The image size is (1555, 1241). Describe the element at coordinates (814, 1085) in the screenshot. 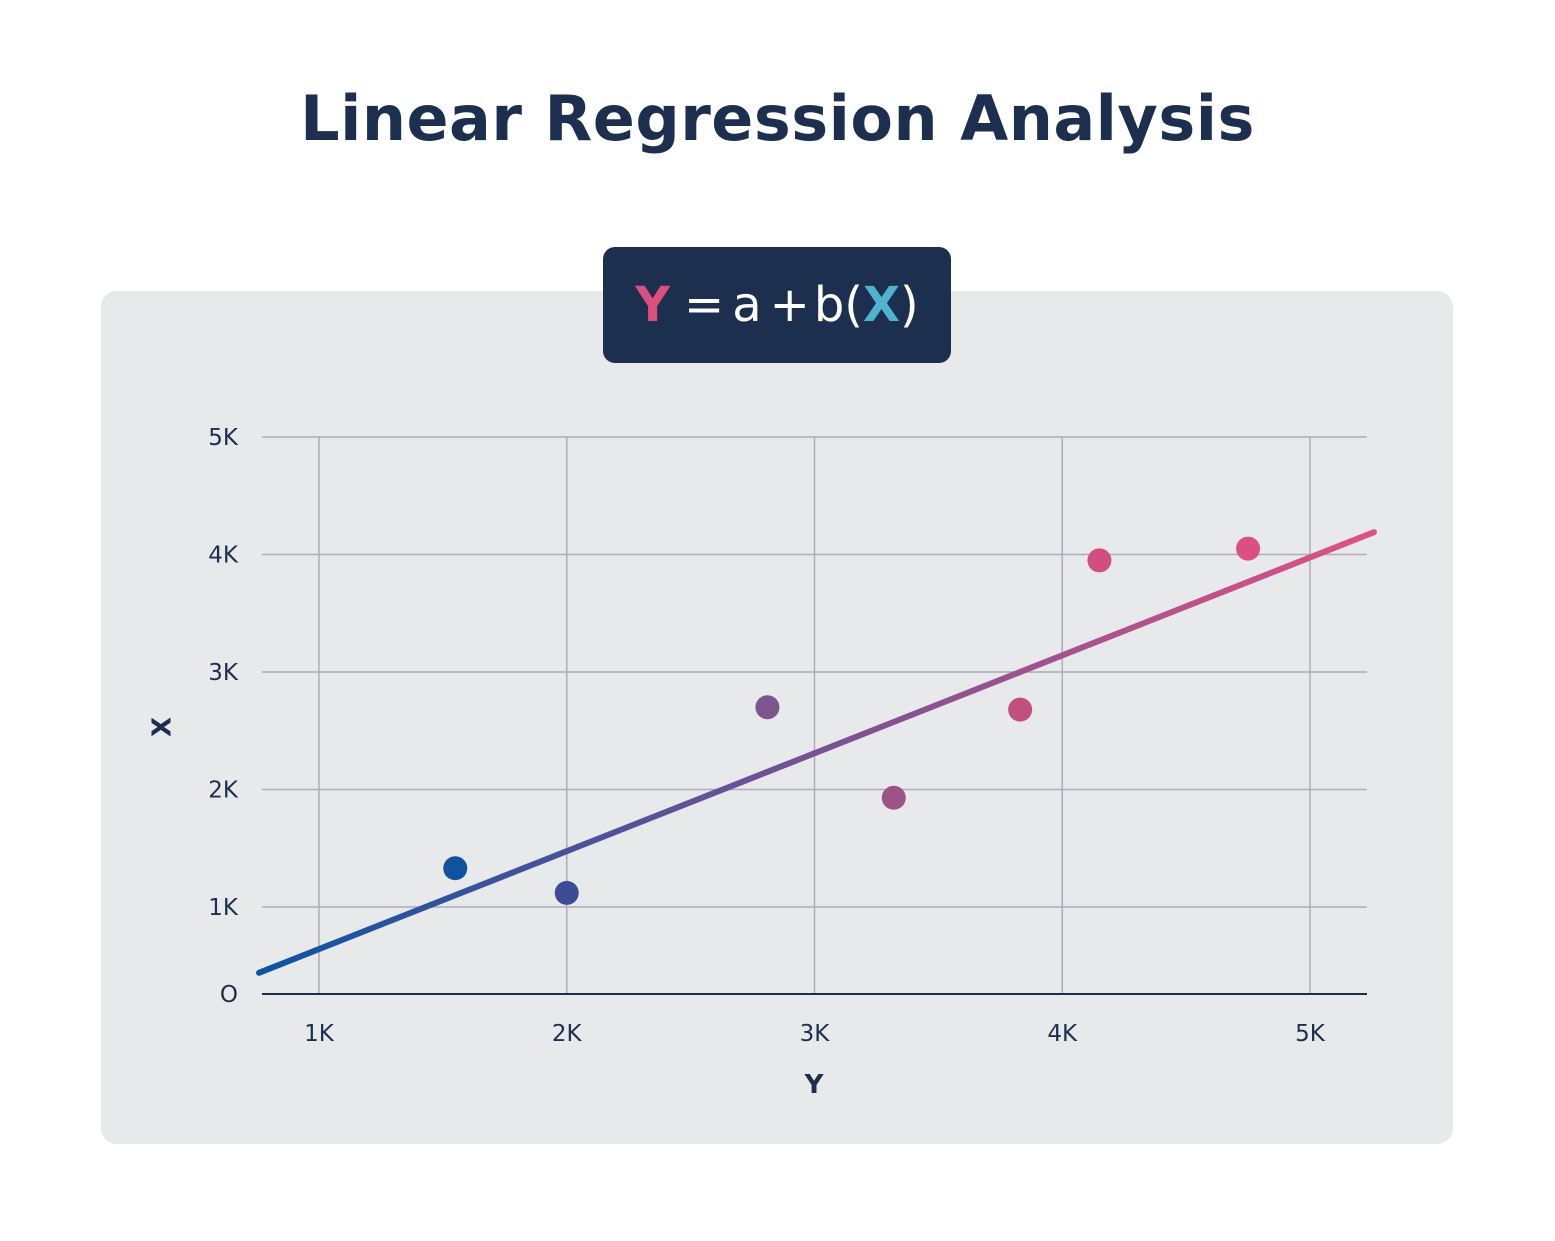

I see `x-axis-title: Y` at that location.